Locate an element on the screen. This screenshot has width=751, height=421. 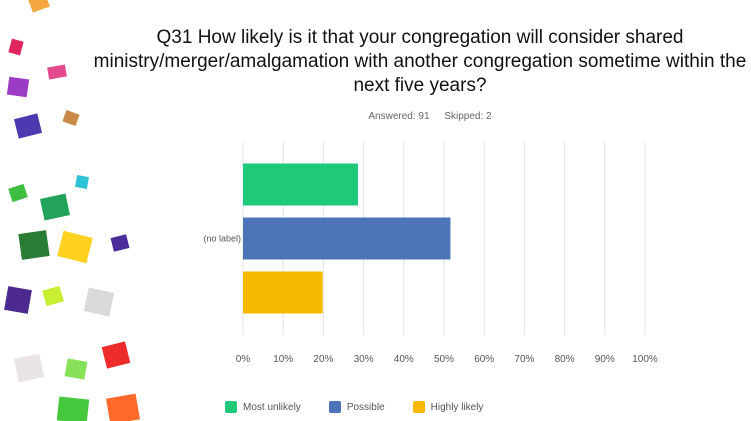
legend-item: Possible is located at coordinates (356, 407).